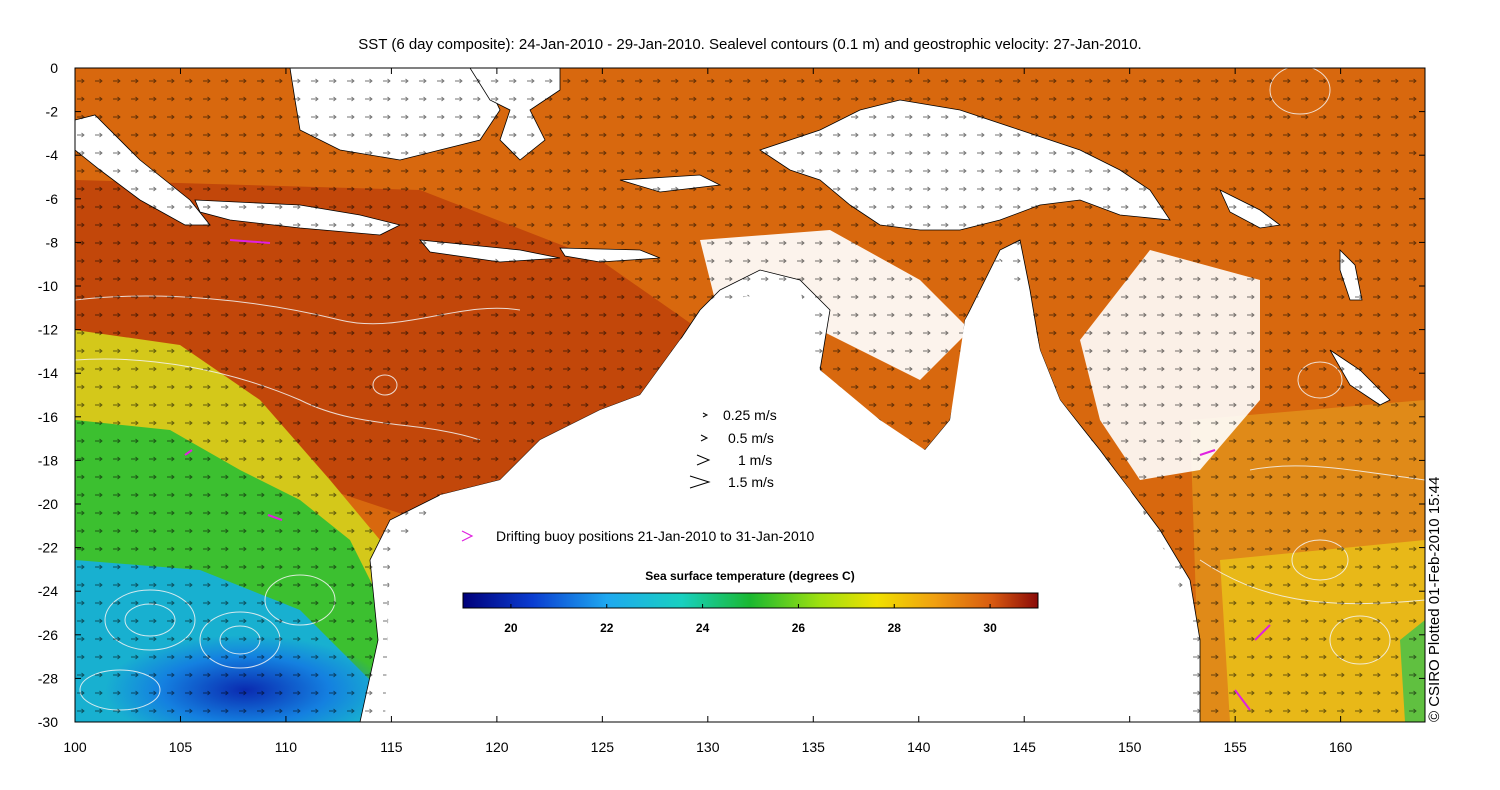 The image size is (1500, 790). I want to click on y-tick-label: 0, so click(54, 68).